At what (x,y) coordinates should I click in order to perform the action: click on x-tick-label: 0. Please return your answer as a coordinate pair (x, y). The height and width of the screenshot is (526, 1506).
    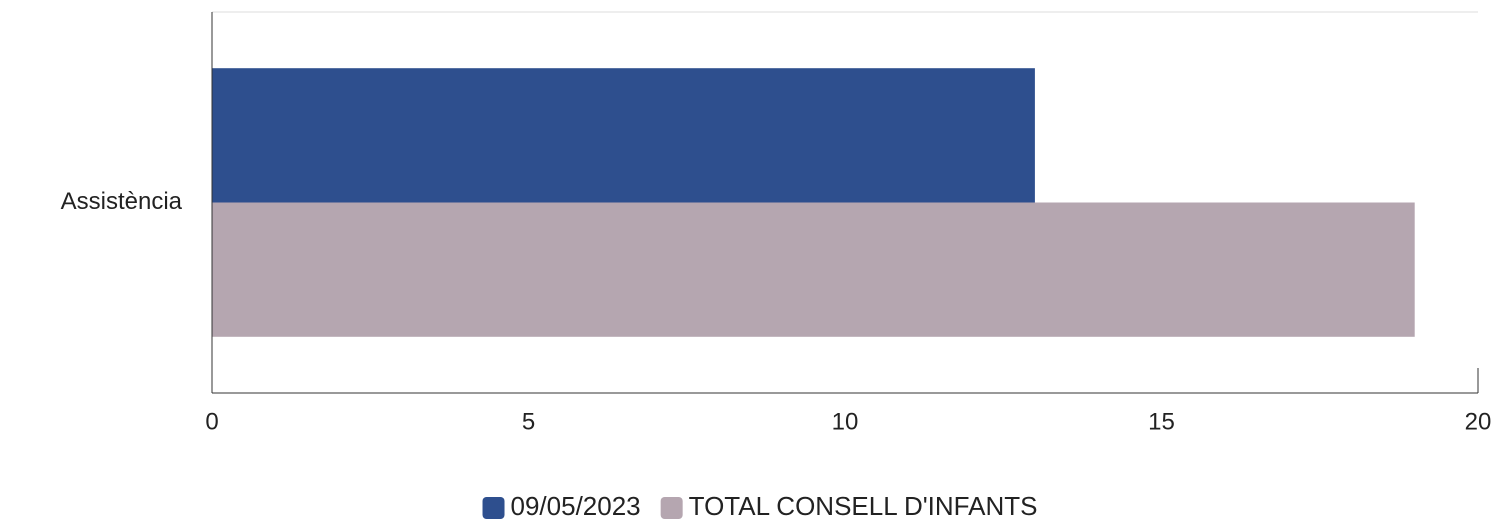
    Looking at the image, I should click on (211, 421).